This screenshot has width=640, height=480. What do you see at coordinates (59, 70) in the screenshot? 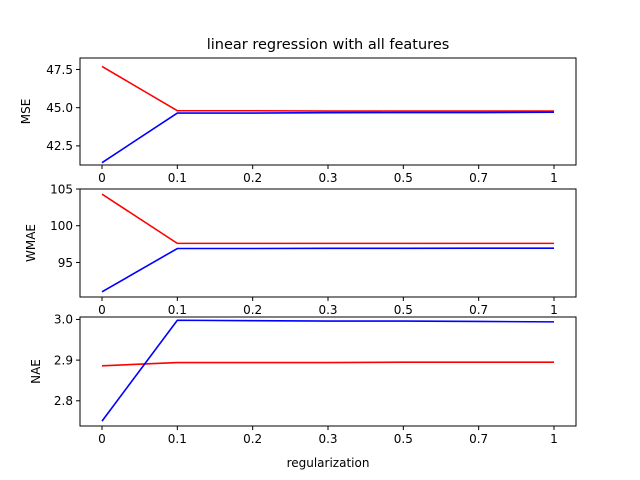
I see `y-tick-label: 47.5` at bounding box center [59, 70].